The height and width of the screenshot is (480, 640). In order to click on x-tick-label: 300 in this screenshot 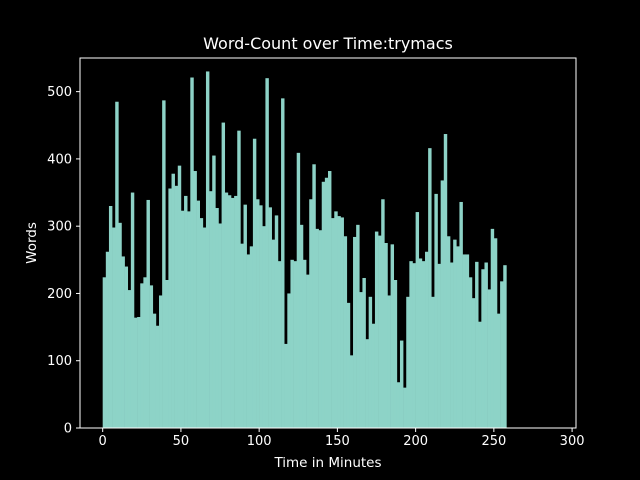, I will do `click(572, 441)`.